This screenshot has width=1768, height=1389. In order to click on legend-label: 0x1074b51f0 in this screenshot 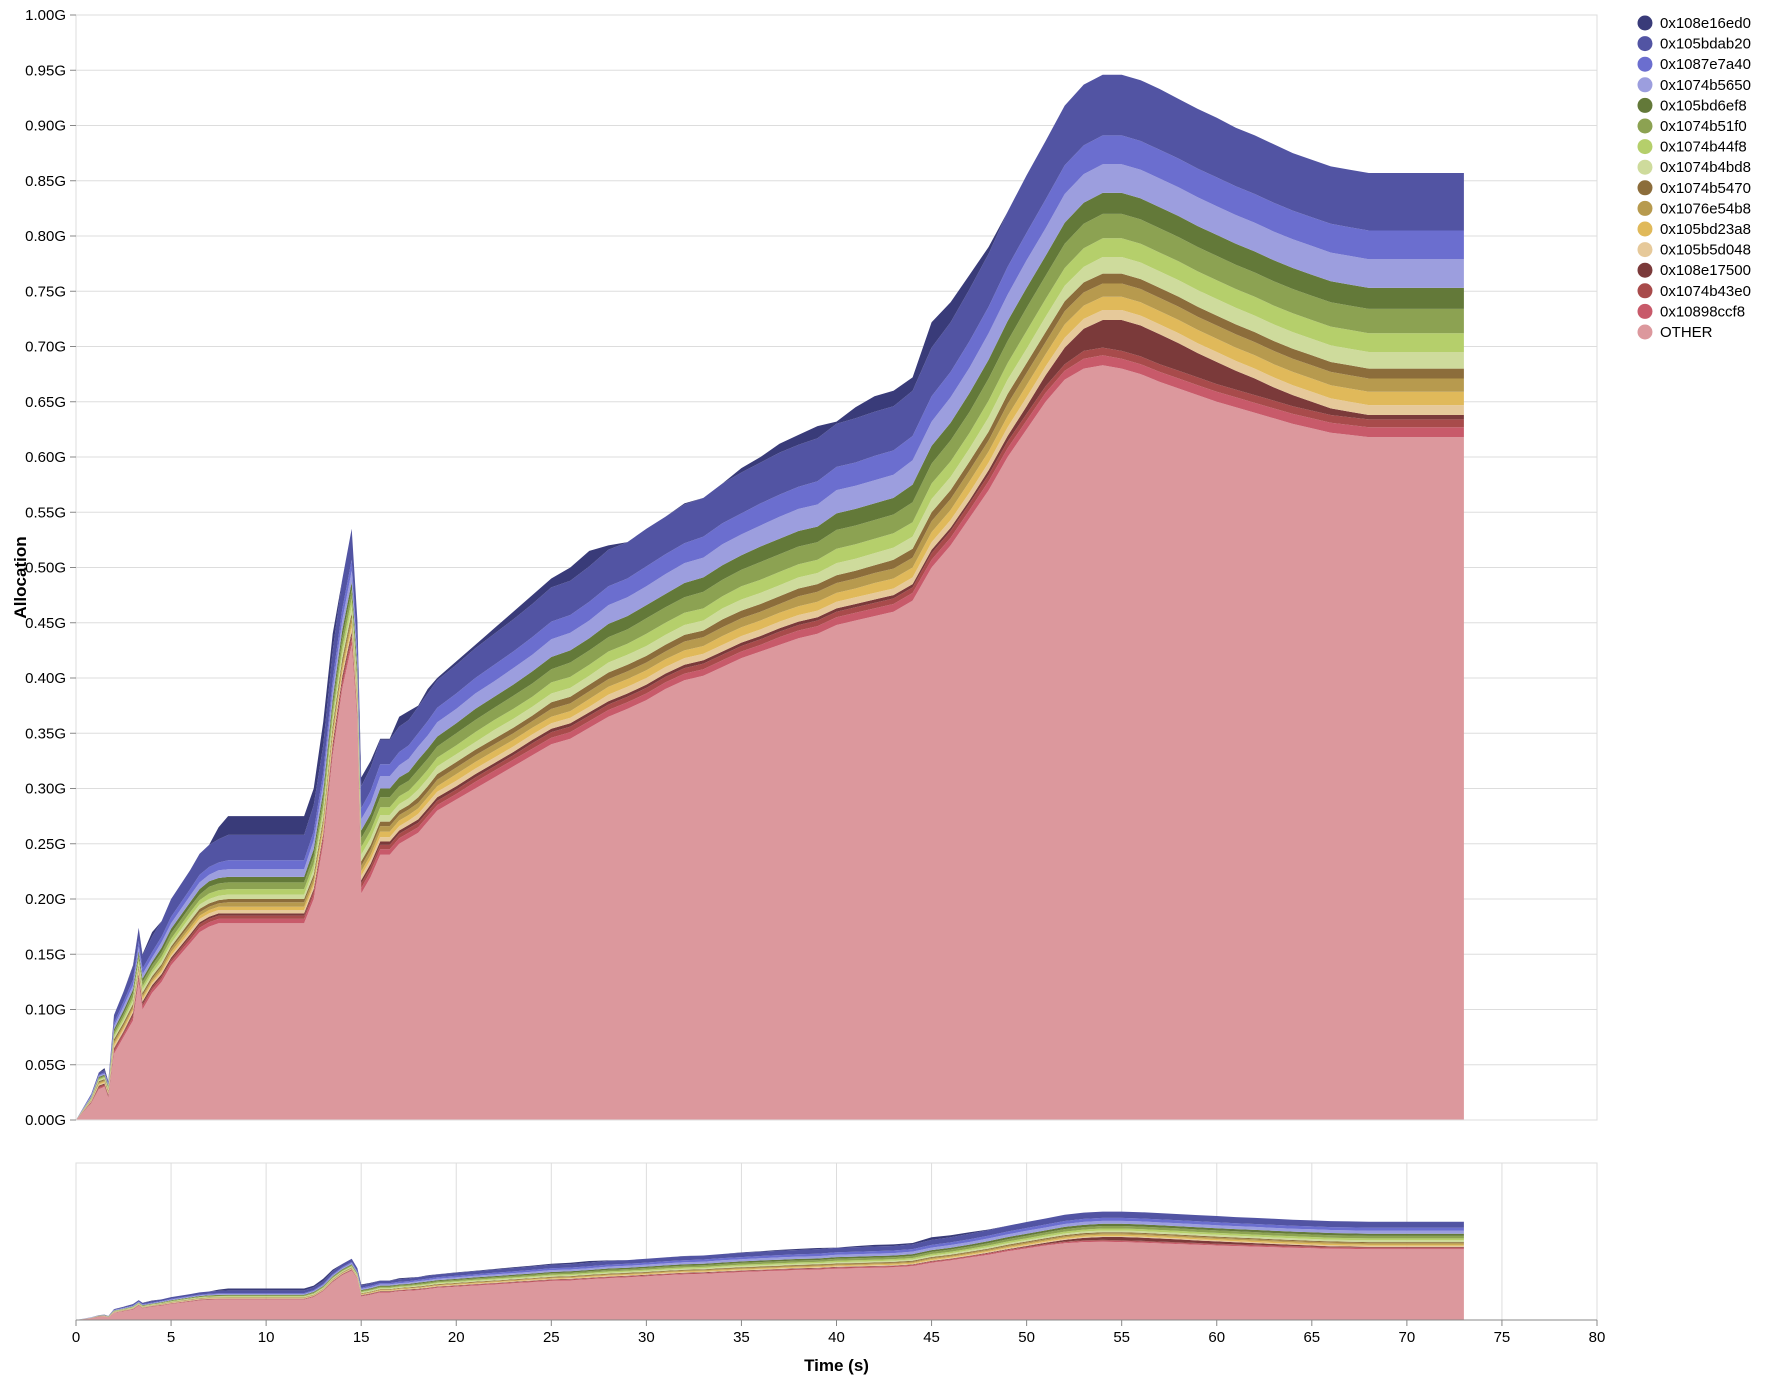, I will do `click(1703, 126)`.